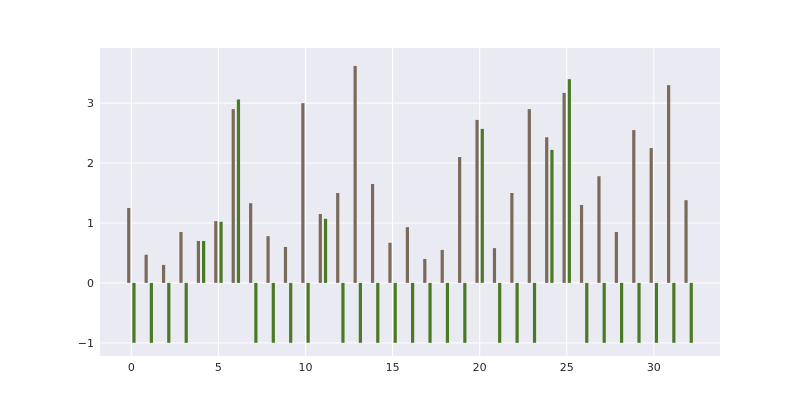 The image size is (800, 400). What do you see at coordinates (480, 367) in the screenshot?
I see `x-tick-label: 20` at bounding box center [480, 367].